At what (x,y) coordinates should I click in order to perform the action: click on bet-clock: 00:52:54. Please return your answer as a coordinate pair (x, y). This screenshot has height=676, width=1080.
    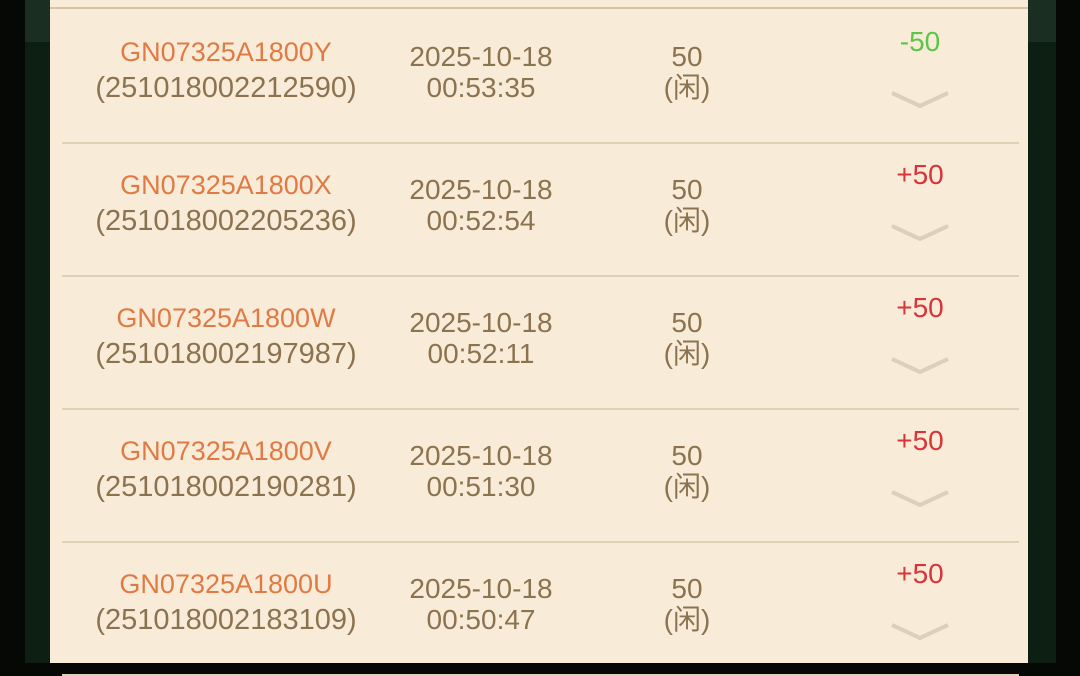
    Looking at the image, I should click on (481, 220).